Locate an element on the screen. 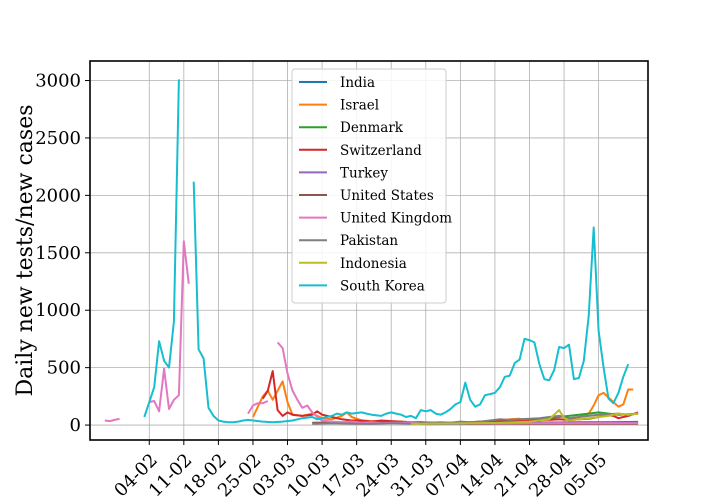 This screenshot has width=720, height=504. legend-label: Switzerland is located at coordinates (381, 151).